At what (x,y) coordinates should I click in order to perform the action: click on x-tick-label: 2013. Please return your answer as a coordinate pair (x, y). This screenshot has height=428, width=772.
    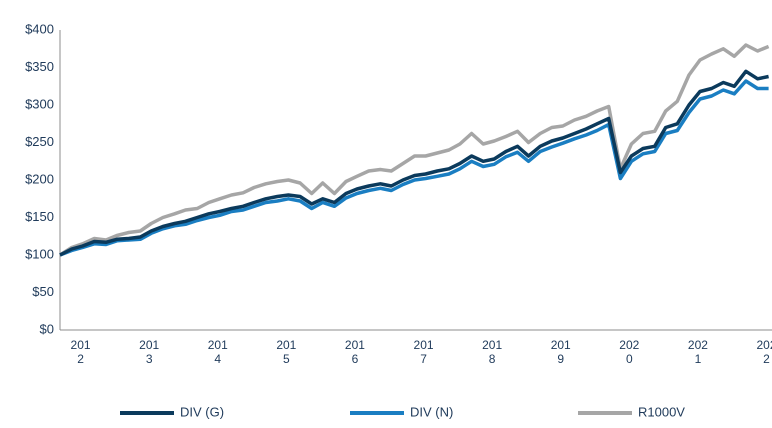
    Looking at the image, I should click on (149, 352).